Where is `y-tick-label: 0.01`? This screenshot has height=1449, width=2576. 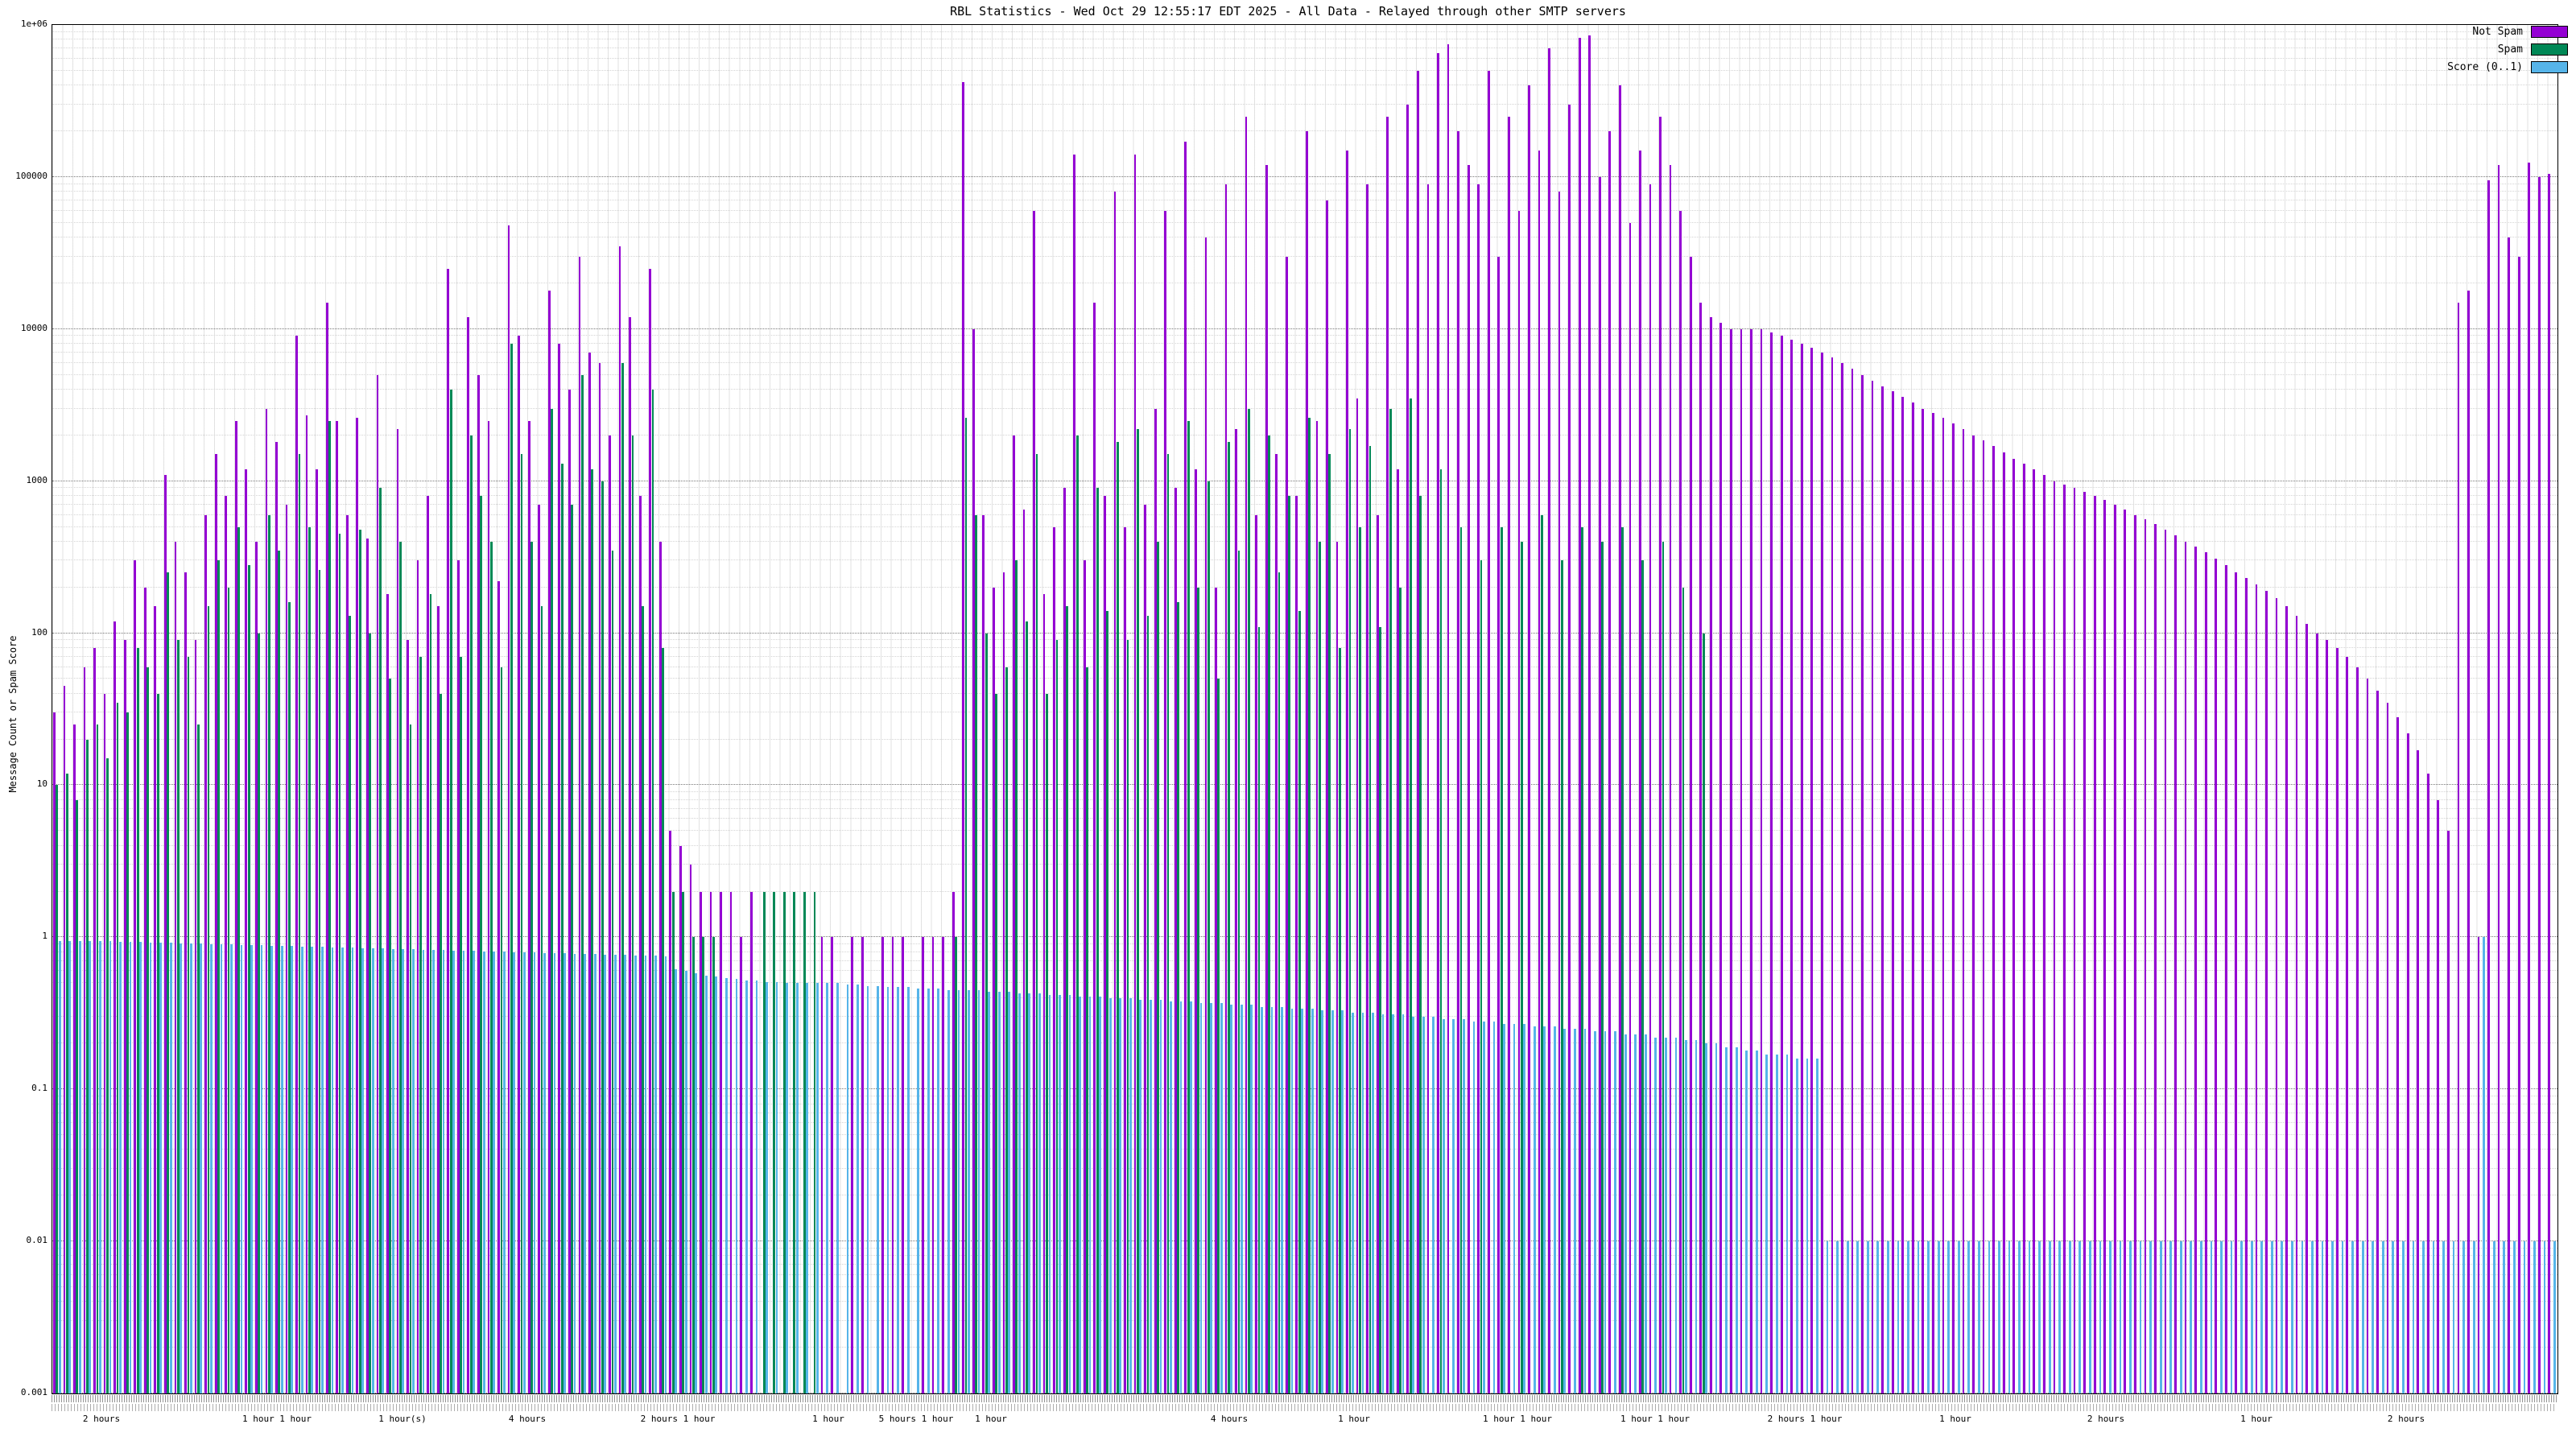 y-tick-label: 0.01 is located at coordinates (37, 1240).